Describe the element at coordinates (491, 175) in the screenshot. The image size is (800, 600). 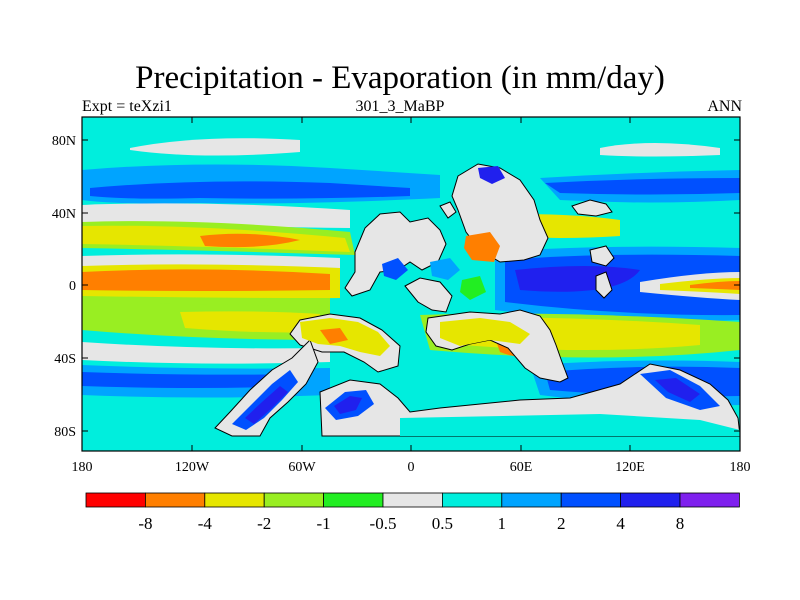
I see `interior-blue-north` at that location.